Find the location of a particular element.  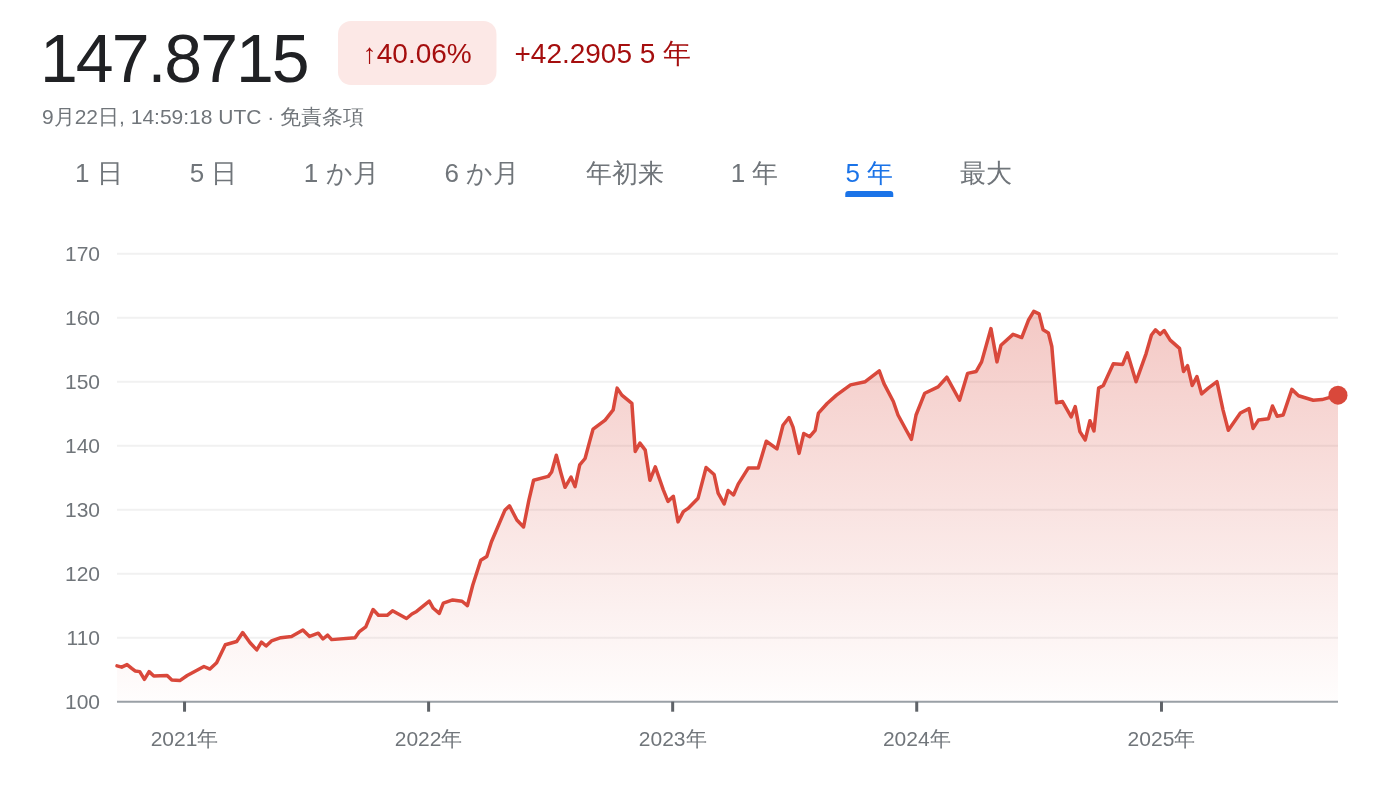

y-tick-label: 160 is located at coordinates (82, 318).